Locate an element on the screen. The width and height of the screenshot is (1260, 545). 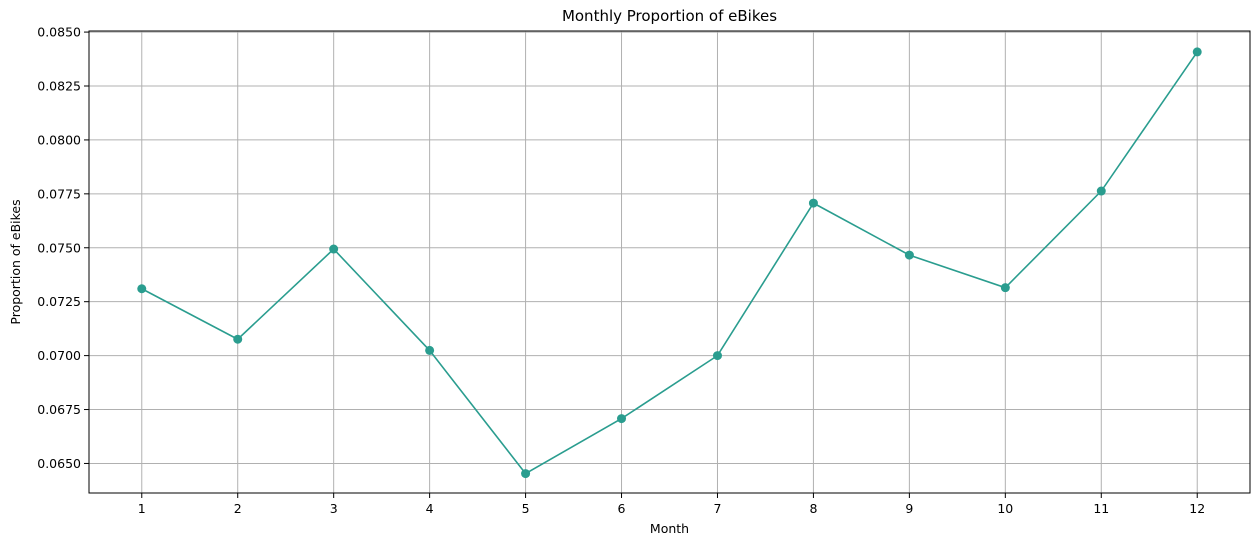
x-tick-label: 11 is located at coordinates (1101, 508).